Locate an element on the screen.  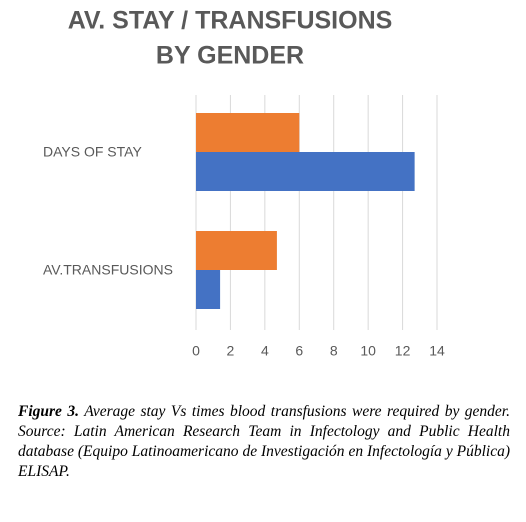
x-tick-label: 0 is located at coordinates (196, 351).